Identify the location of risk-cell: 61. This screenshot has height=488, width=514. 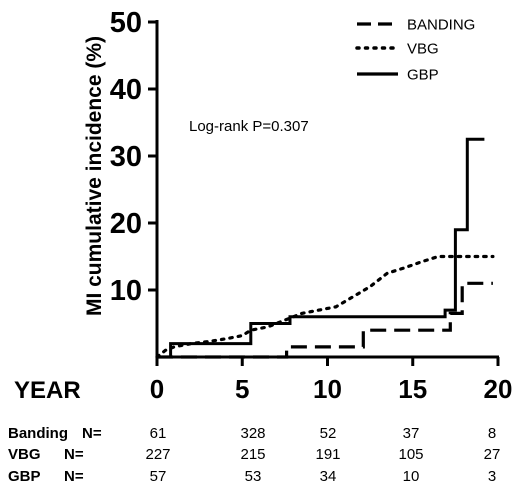
(158, 433).